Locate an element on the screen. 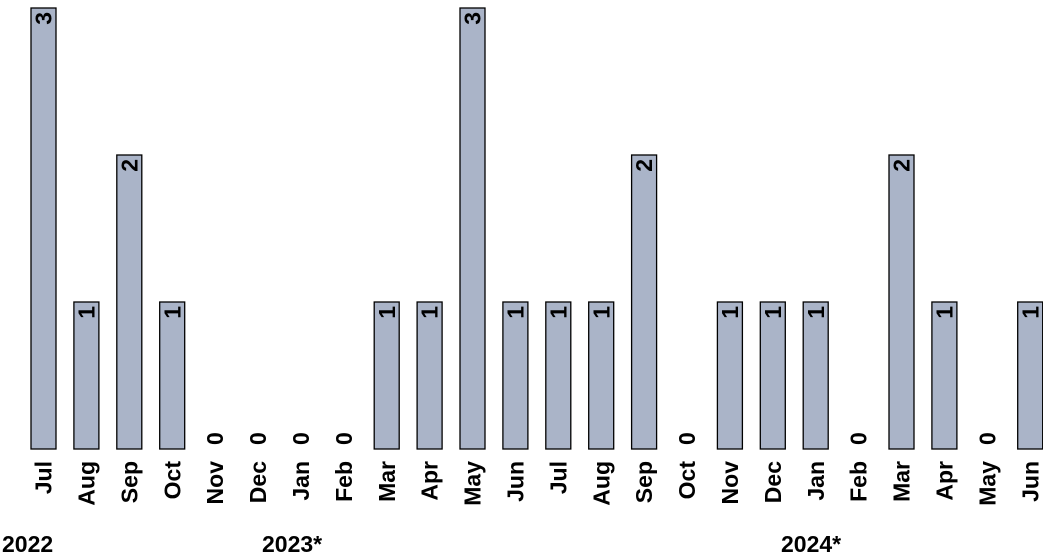 Image resolution: width=1043 pixels, height=557 pixels. month-label-1: Aug is located at coordinates (86, 483).